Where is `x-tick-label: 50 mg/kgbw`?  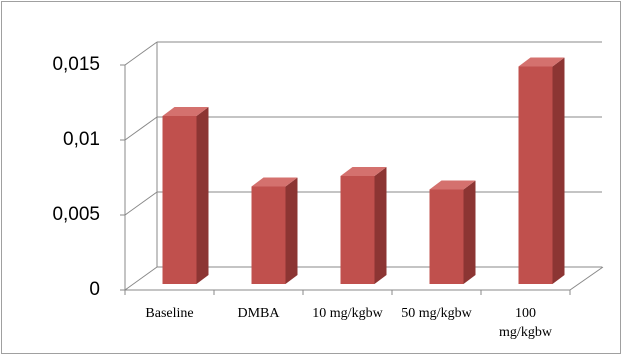 x-tick-label: 50 mg/kgbw is located at coordinates (436, 313).